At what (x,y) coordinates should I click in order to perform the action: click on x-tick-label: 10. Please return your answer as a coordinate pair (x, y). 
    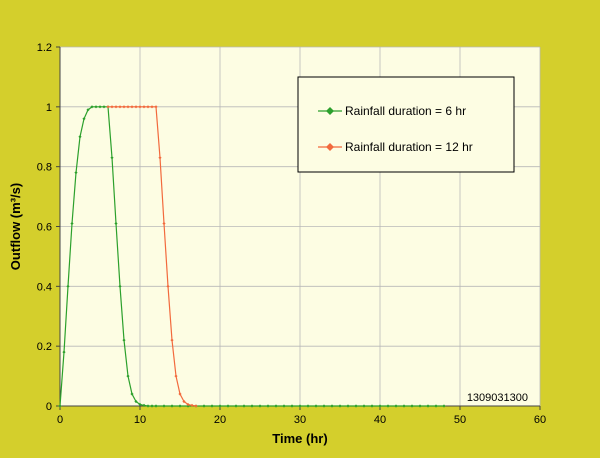
    Looking at the image, I should click on (140, 420).